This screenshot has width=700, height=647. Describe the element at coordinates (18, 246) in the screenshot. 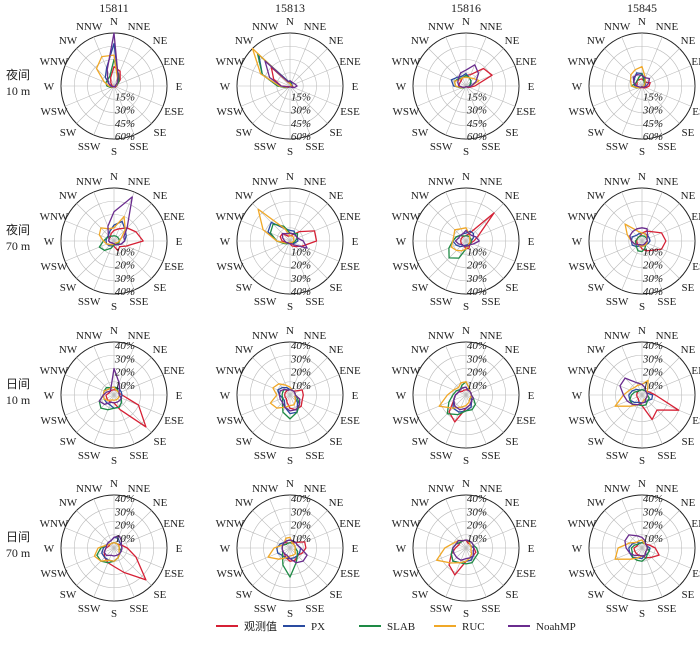

I see `row-label-height: 70 m` at that location.